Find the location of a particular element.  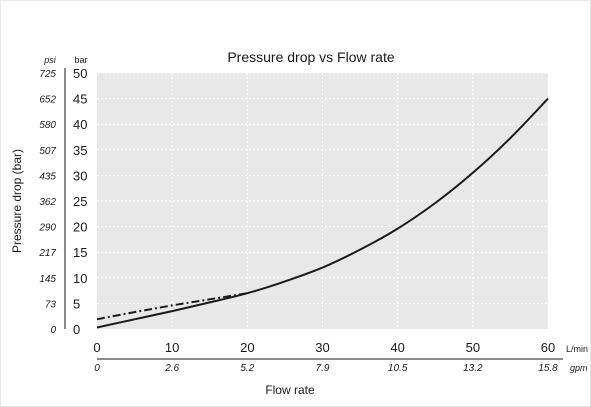

y-axis-title: Pressure drop (bar) is located at coordinates (17, 201).